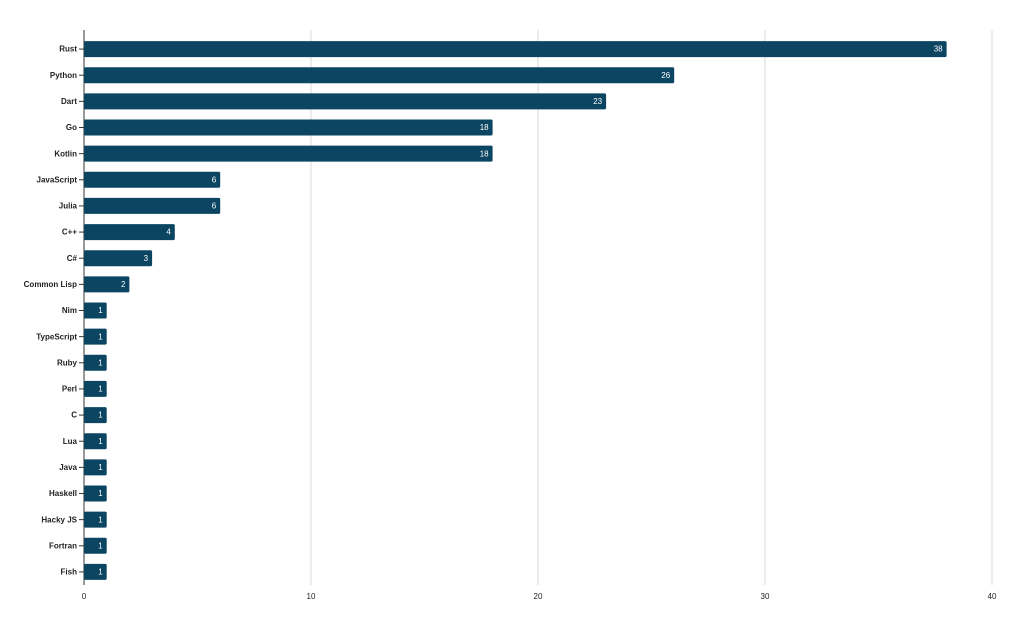 The width and height of the screenshot is (1024, 632). Describe the element at coordinates (68, 206) in the screenshot. I see `y-tick-label: Julia` at that location.